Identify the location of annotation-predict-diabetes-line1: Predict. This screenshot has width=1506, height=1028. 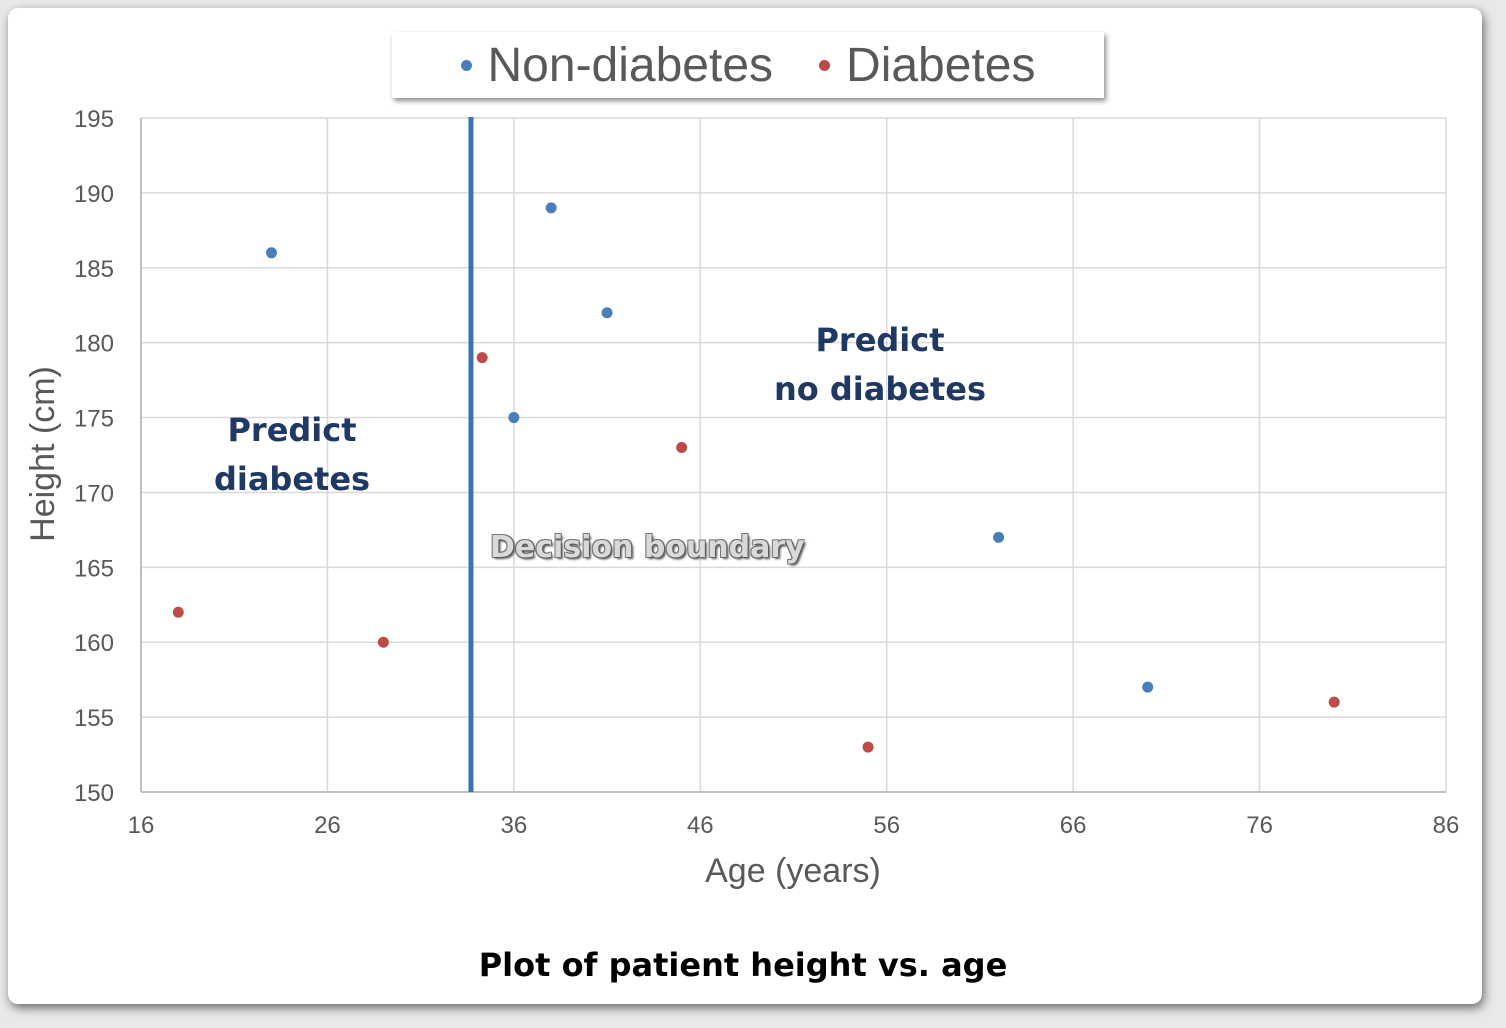
(292, 430).